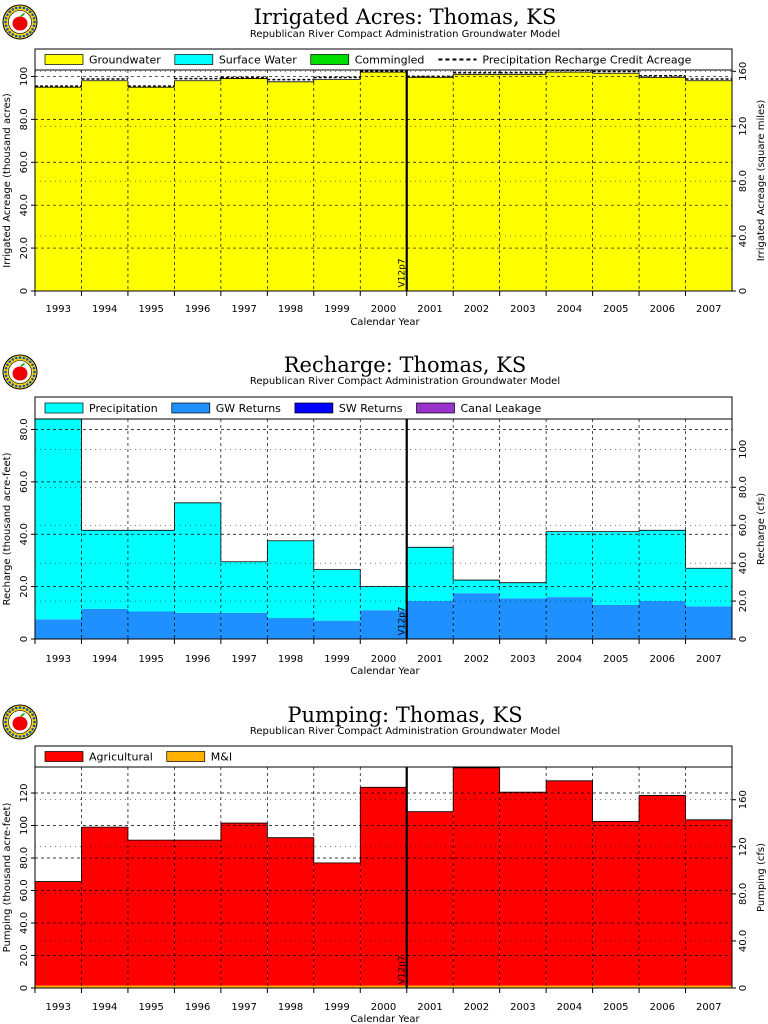  Describe the element at coordinates (429, 309) in the screenshot. I see `x-tick-label: 2001` at that location.